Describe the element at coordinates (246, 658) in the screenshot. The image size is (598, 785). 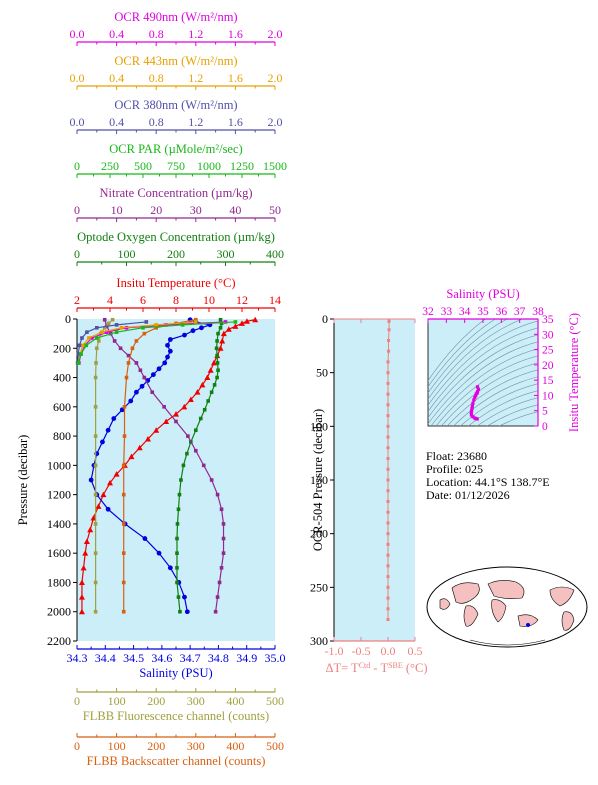
I see `axsal-tick-label: 34.9` at that location.